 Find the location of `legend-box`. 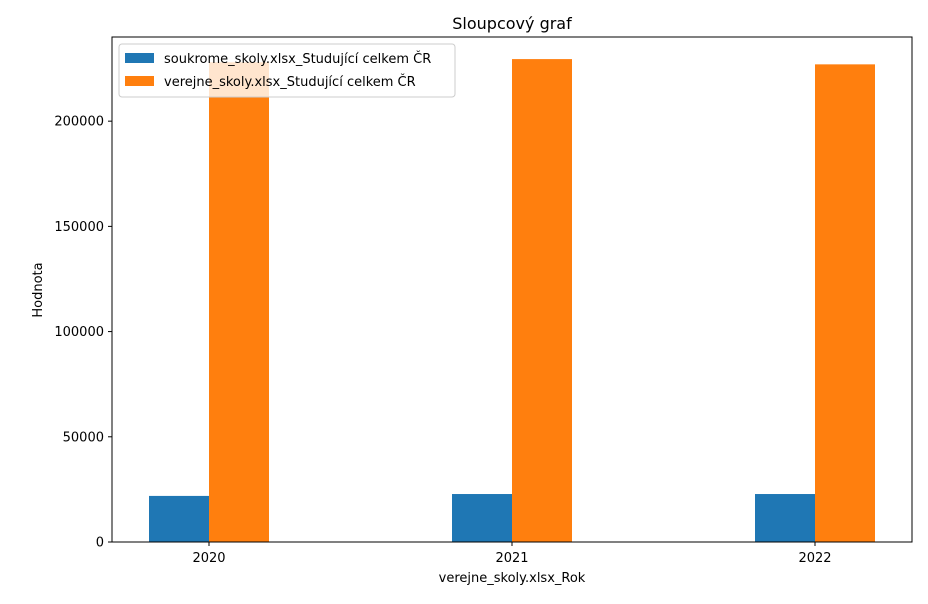

legend-box is located at coordinates (287, 70).